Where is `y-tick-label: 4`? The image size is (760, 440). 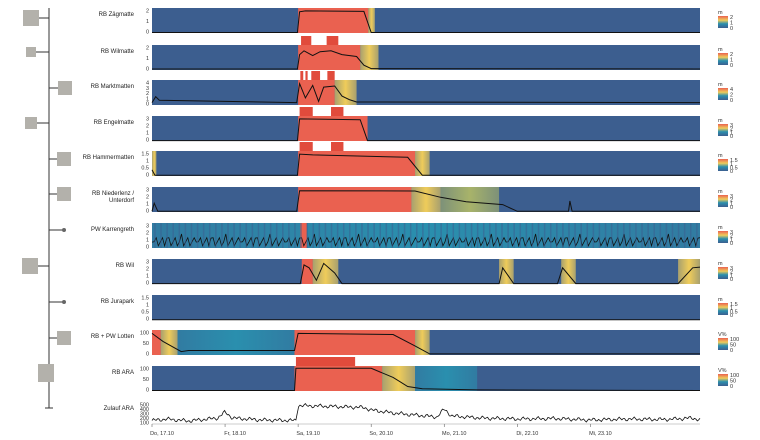
y-tick-label: 4 is located at coordinates (147, 84).